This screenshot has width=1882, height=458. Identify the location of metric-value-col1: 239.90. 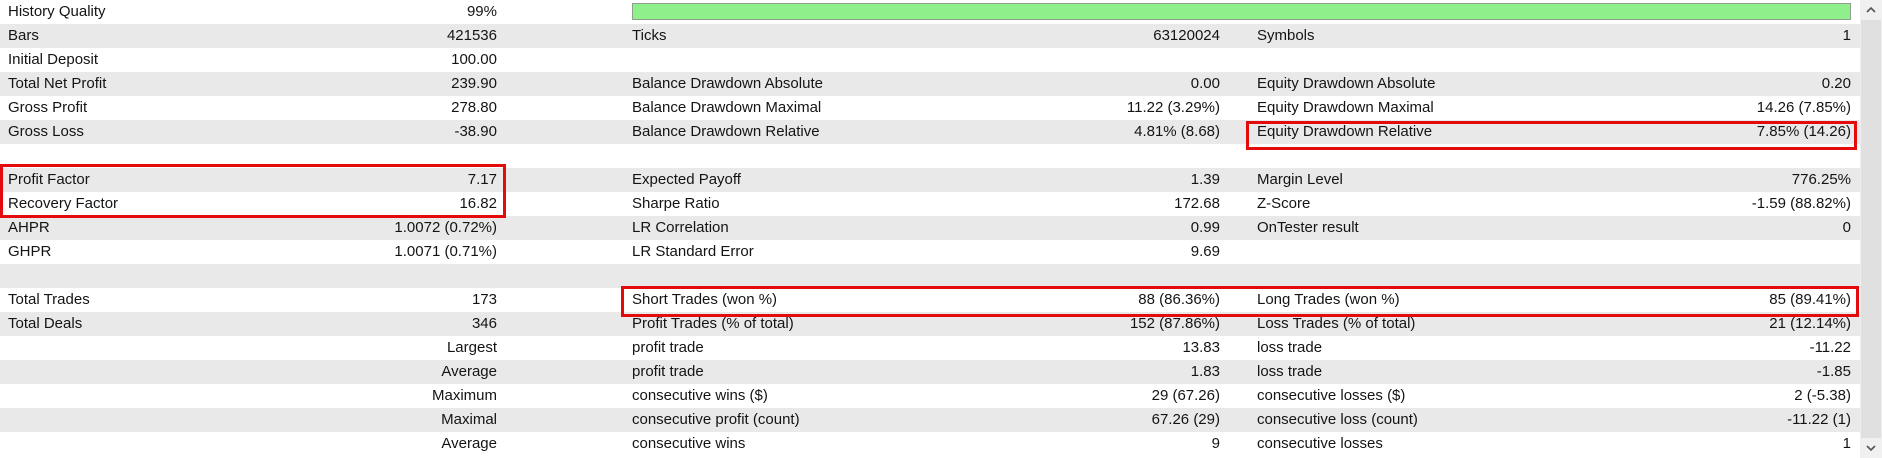
(474, 83).